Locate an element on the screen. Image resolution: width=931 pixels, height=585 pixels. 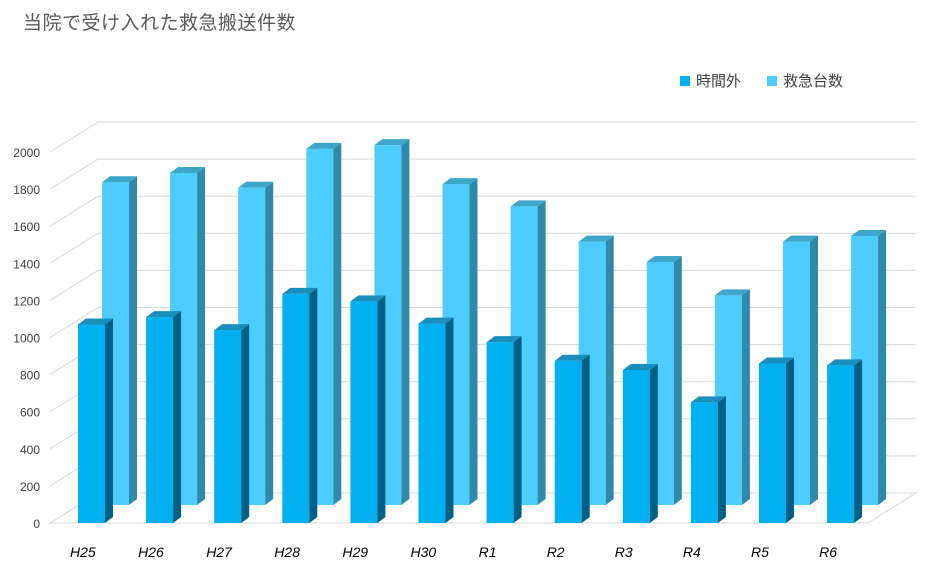
y-tick-label: 1400 is located at coordinates (26, 264).